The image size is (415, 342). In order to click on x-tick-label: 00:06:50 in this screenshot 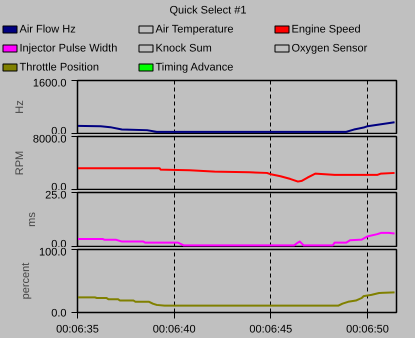, I will do `click(367, 330)`.